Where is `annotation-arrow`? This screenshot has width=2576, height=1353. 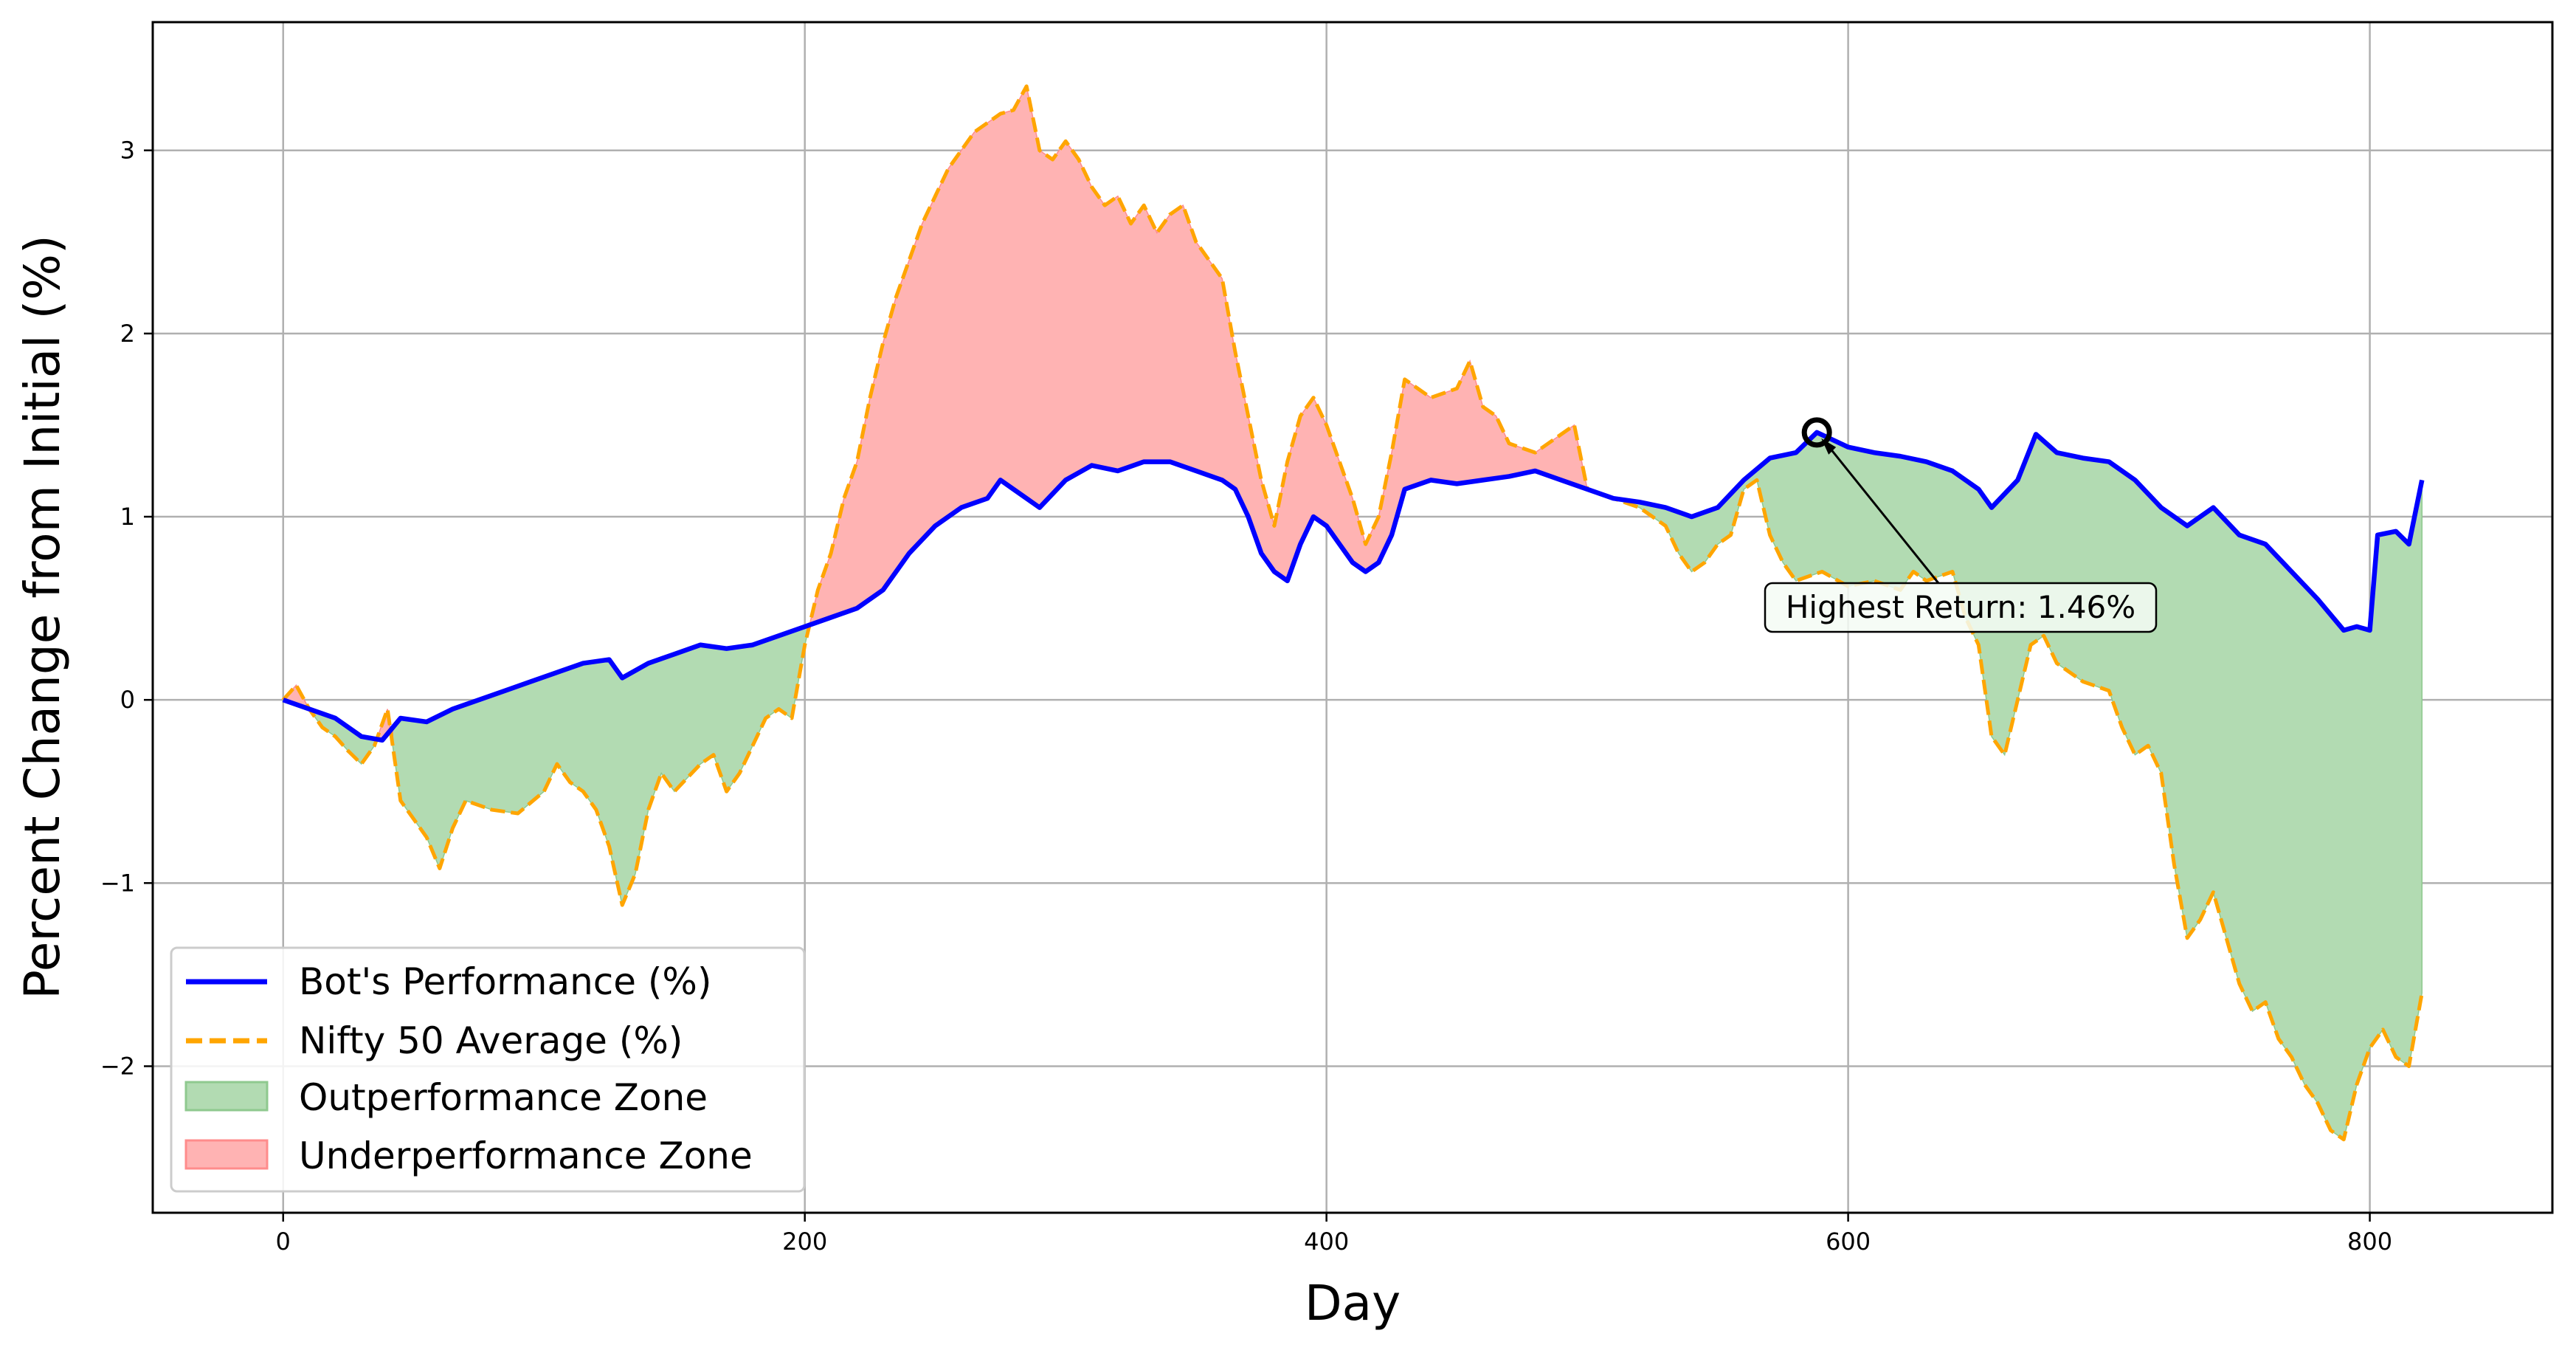 annotation-arrow is located at coordinates (1883, 512).